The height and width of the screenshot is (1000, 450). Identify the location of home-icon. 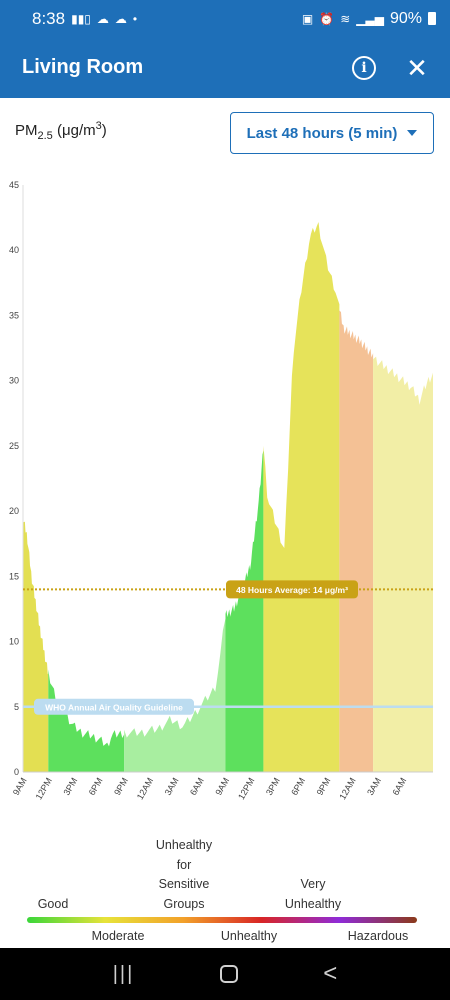
(228, 974).